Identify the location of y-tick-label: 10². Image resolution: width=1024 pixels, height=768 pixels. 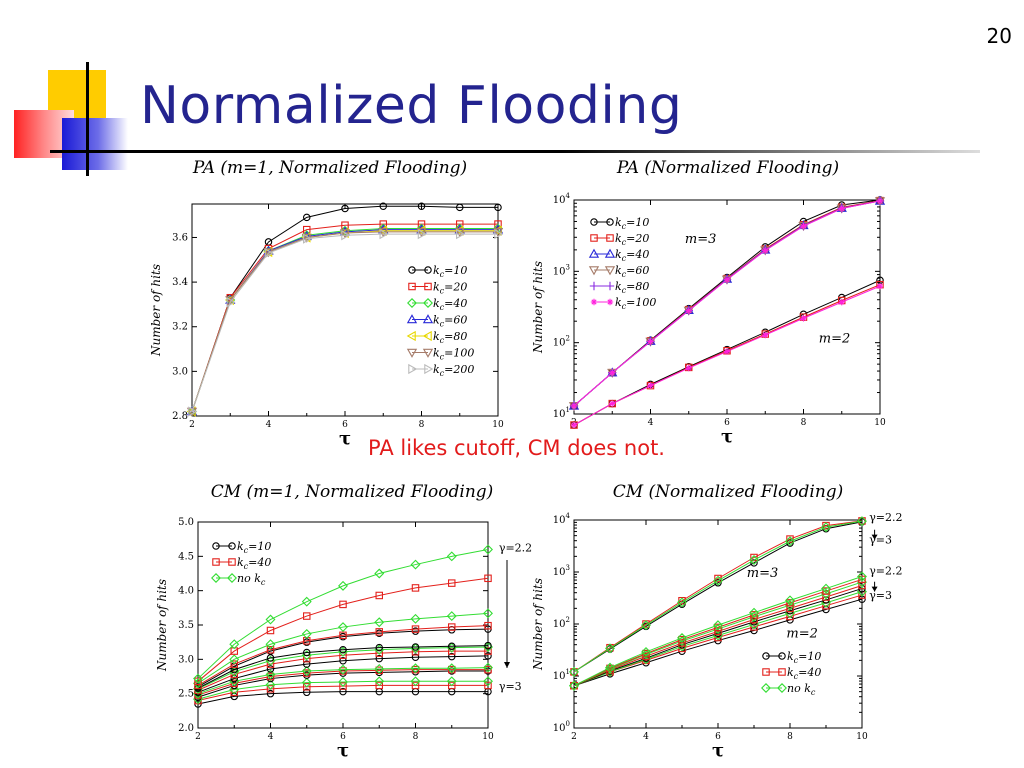
(561, 623).